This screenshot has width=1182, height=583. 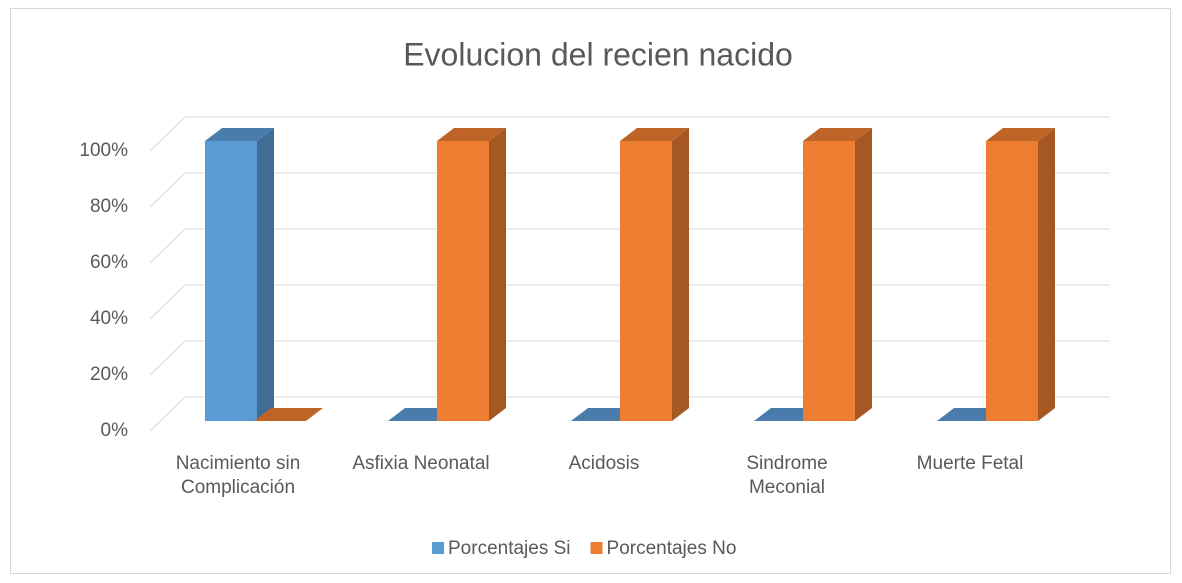 I want to click on y-tick-label: 80%, so click(x=109, y=206).